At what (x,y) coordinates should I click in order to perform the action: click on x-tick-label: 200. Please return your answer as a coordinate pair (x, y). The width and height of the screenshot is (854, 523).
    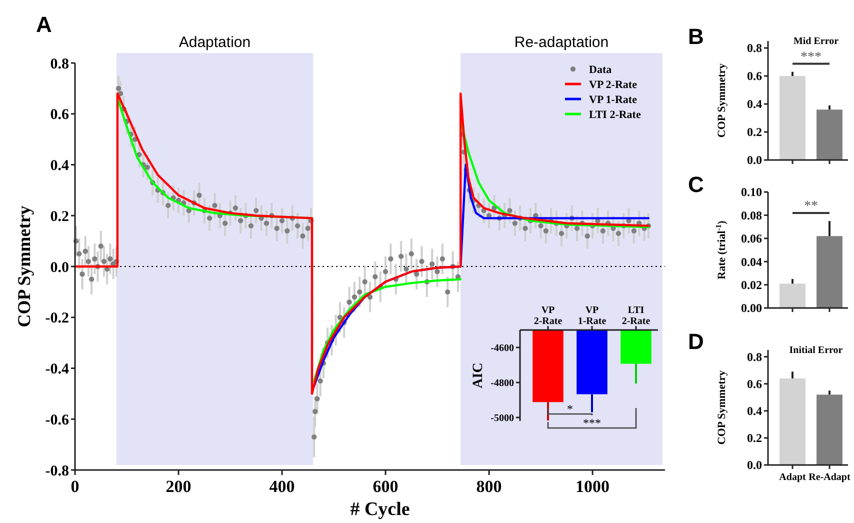
    Looking at the image, I should click on (179, 486).